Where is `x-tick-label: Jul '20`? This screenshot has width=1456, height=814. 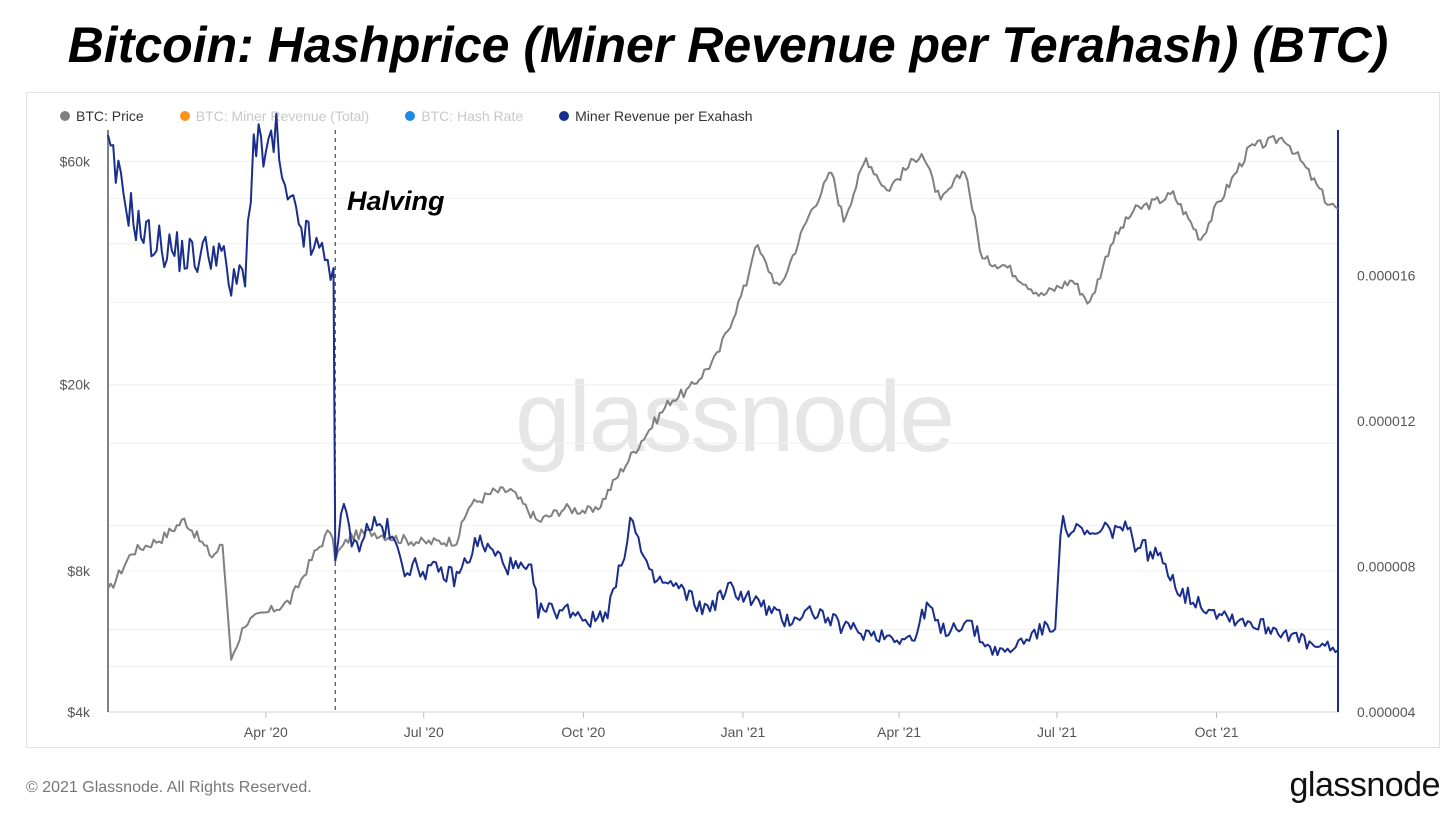 x-tick-label: Jul '20 is located at coordinates (424, 732).